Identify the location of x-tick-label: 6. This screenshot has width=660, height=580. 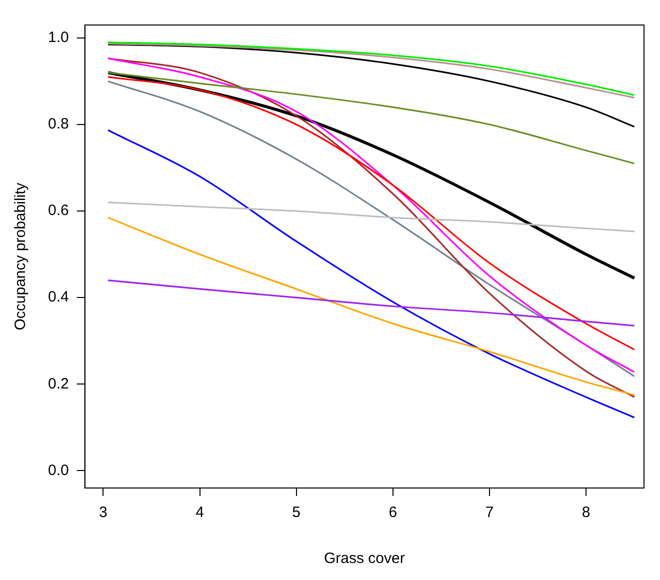
(393, 513).